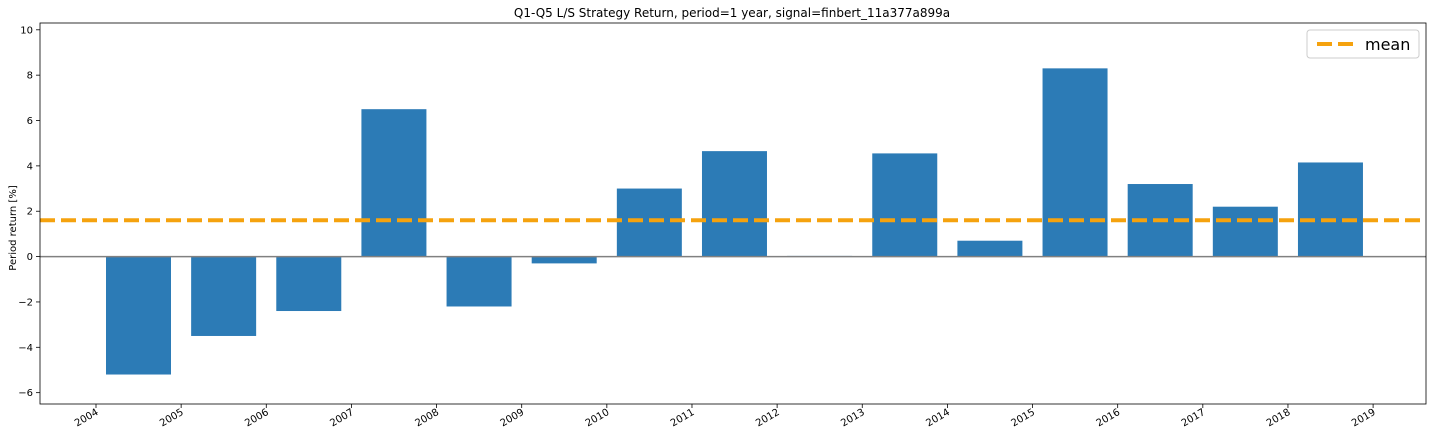 This screenshot has width=1432, height=440. What do you see at coordinates (1194, 418) in the screenshot?
I see `x-tick-label-2017: 2017` at bounding box center [1194, 418].